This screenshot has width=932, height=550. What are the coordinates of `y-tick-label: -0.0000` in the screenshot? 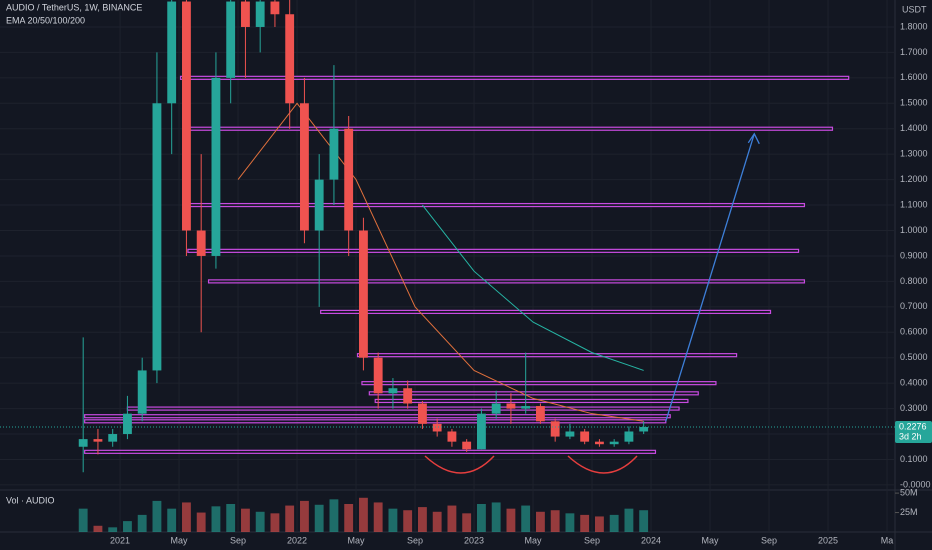 It's located at (915, 484).